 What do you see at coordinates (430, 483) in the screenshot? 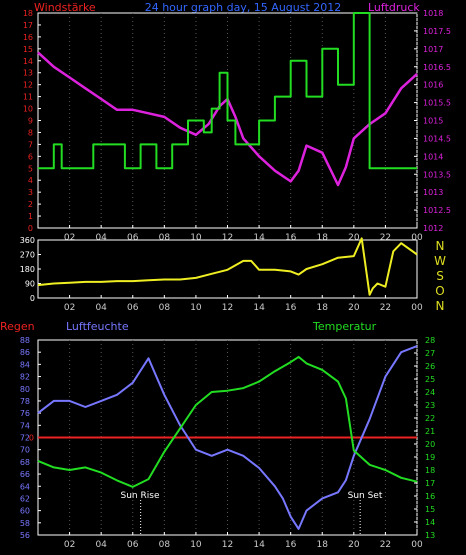
I see `y-right-tick-label: 17` at bounding box center [430, 483].